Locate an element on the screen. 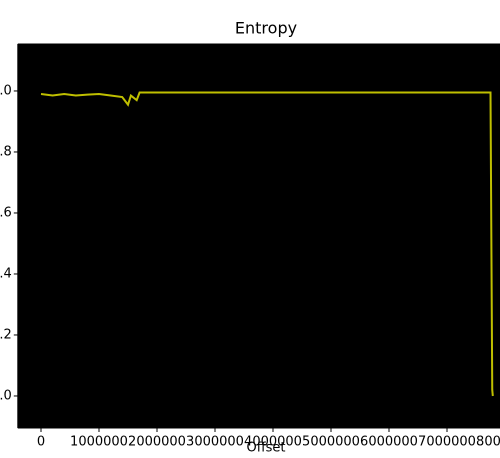 This screenshot has height=458, width=500. y-tick-label: 0.2 is located at coordinates (6, 334).